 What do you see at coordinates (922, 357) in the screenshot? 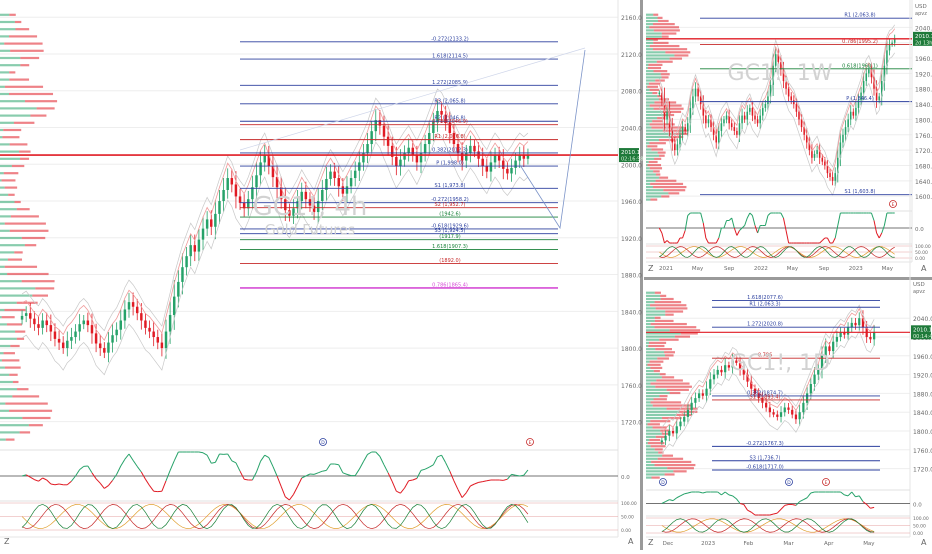
I see `y-tick-label: 1960.0` at bounding box center [922, 357].